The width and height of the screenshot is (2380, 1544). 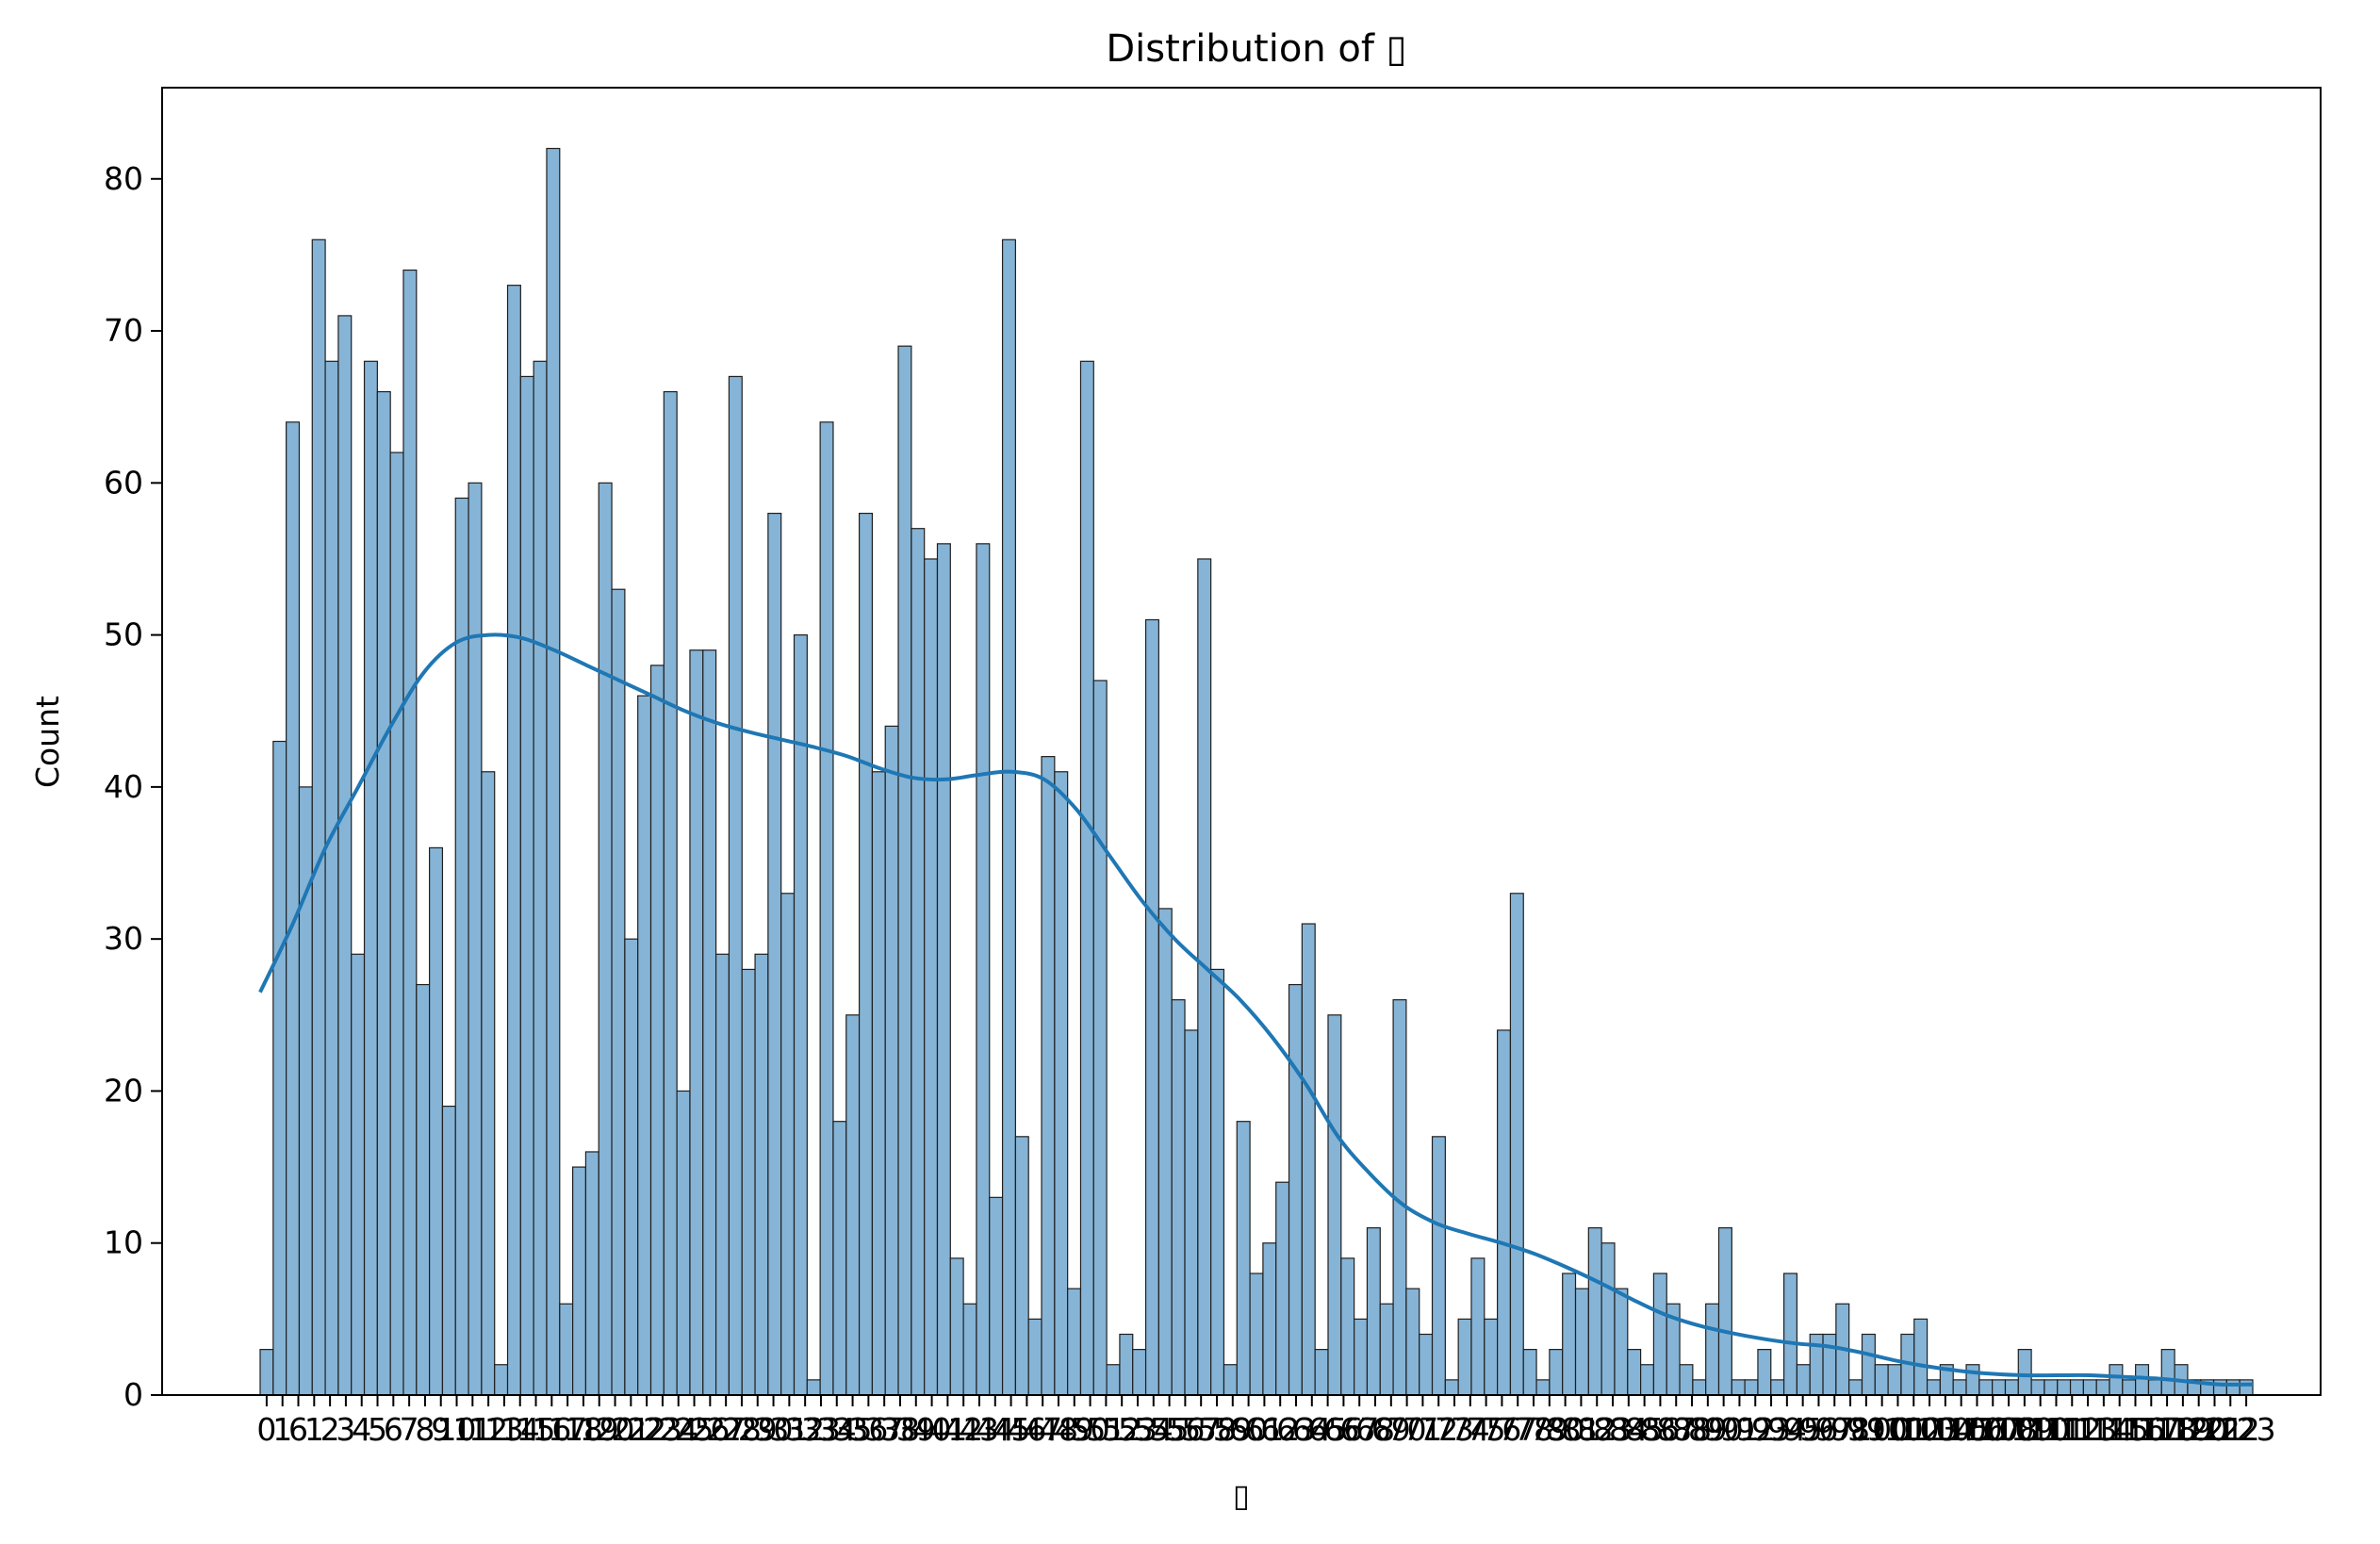 I want to click on x-tick-label: 110, so click(x=2040, y=1429).